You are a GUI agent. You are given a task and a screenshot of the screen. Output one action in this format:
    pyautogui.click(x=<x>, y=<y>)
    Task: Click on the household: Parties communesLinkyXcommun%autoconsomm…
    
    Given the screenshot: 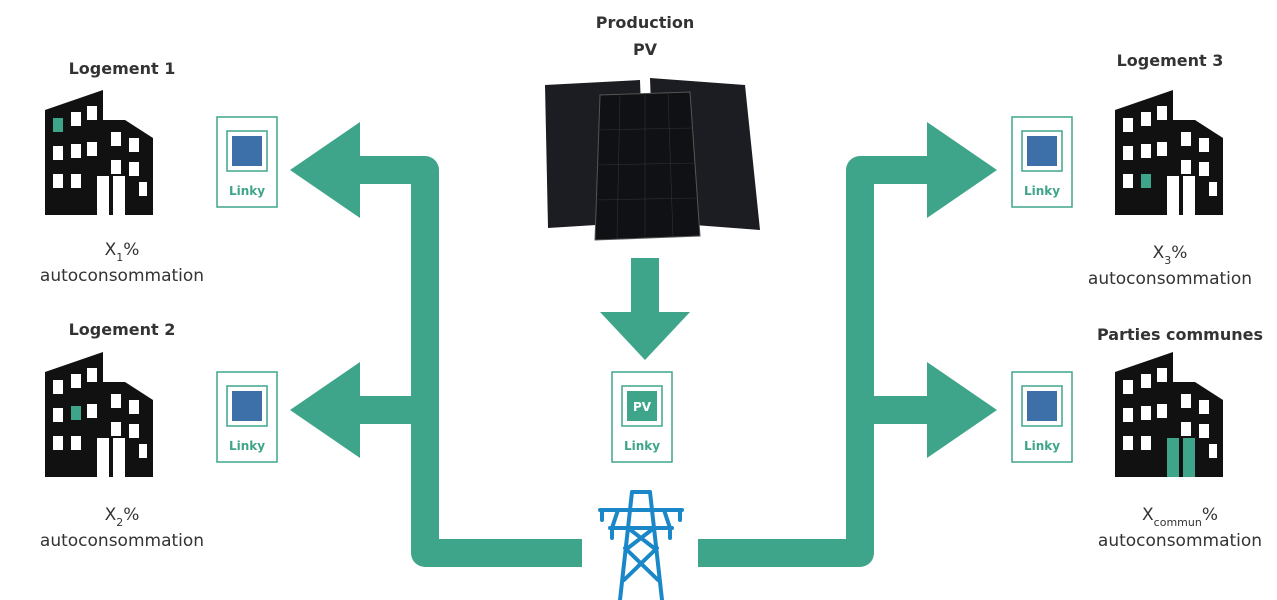 What is the action you would take?
    pyautogui.click(x=1137, y=438)
    